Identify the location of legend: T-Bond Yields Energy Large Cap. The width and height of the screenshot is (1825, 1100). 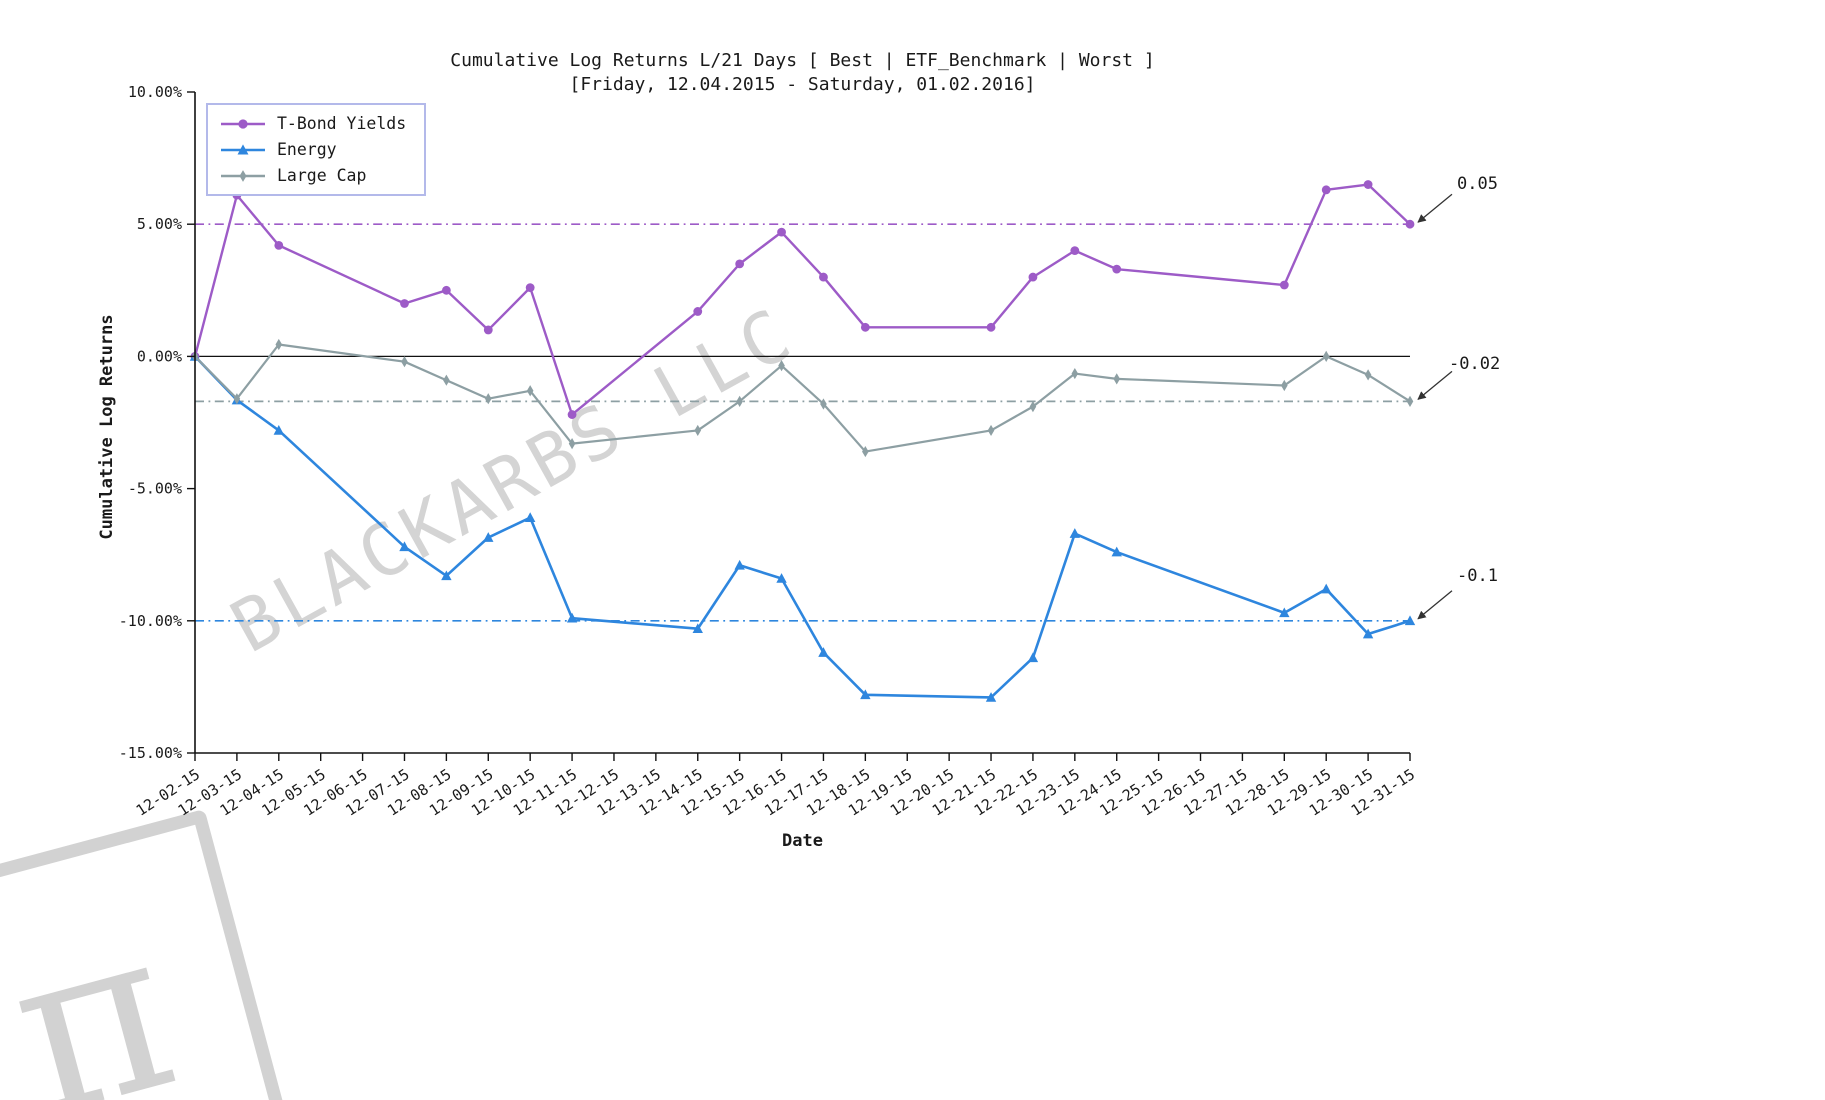
(316, 149).